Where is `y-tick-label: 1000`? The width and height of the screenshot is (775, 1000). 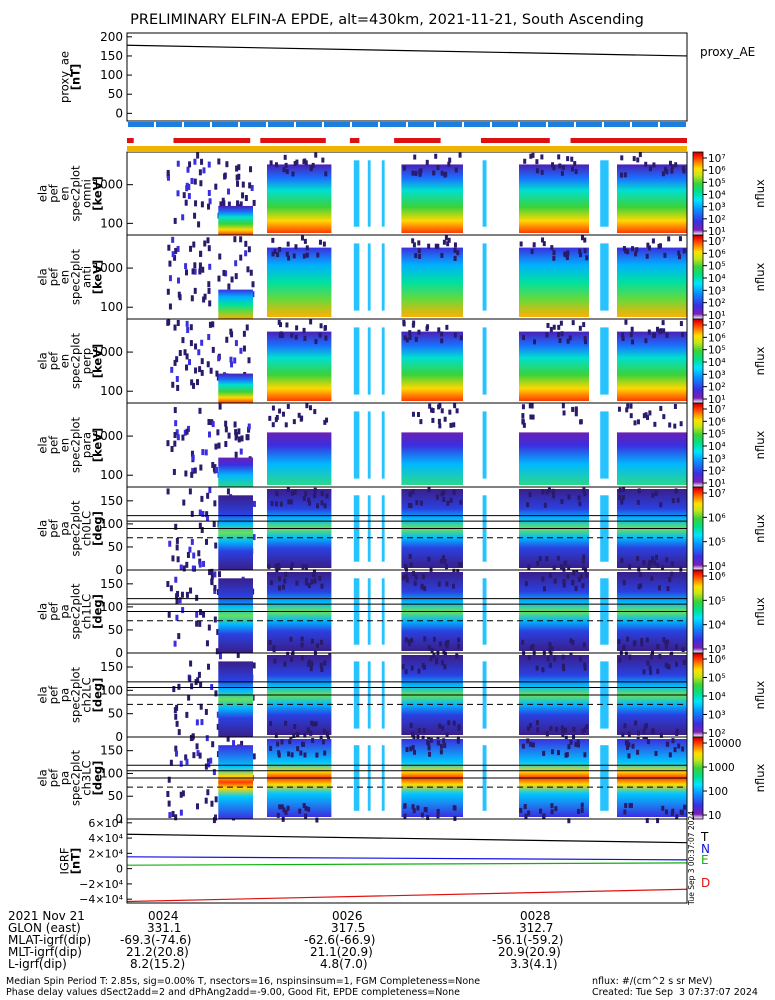 y-tick-label: 1000 is located at coordinates (107, 268).